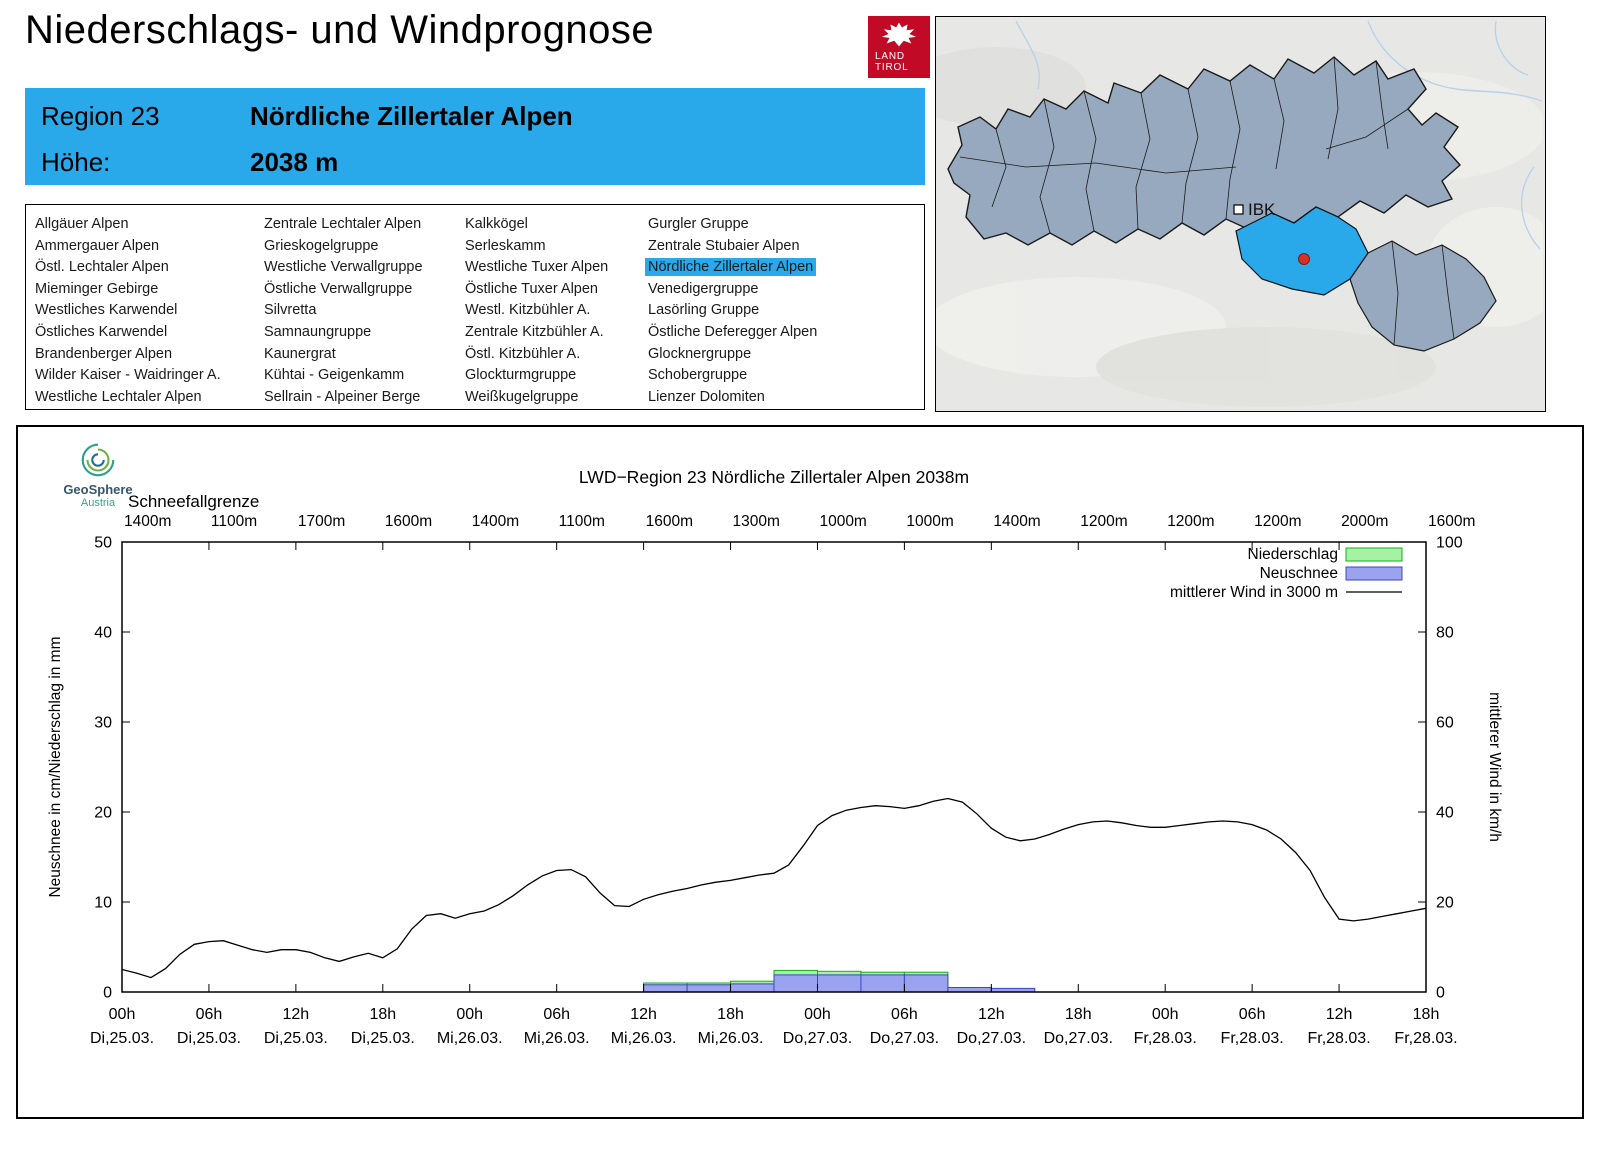 The height and width of the screenshot is (1153, 1600). I want to click on map-region-east-tirol, so click(1423, 296).